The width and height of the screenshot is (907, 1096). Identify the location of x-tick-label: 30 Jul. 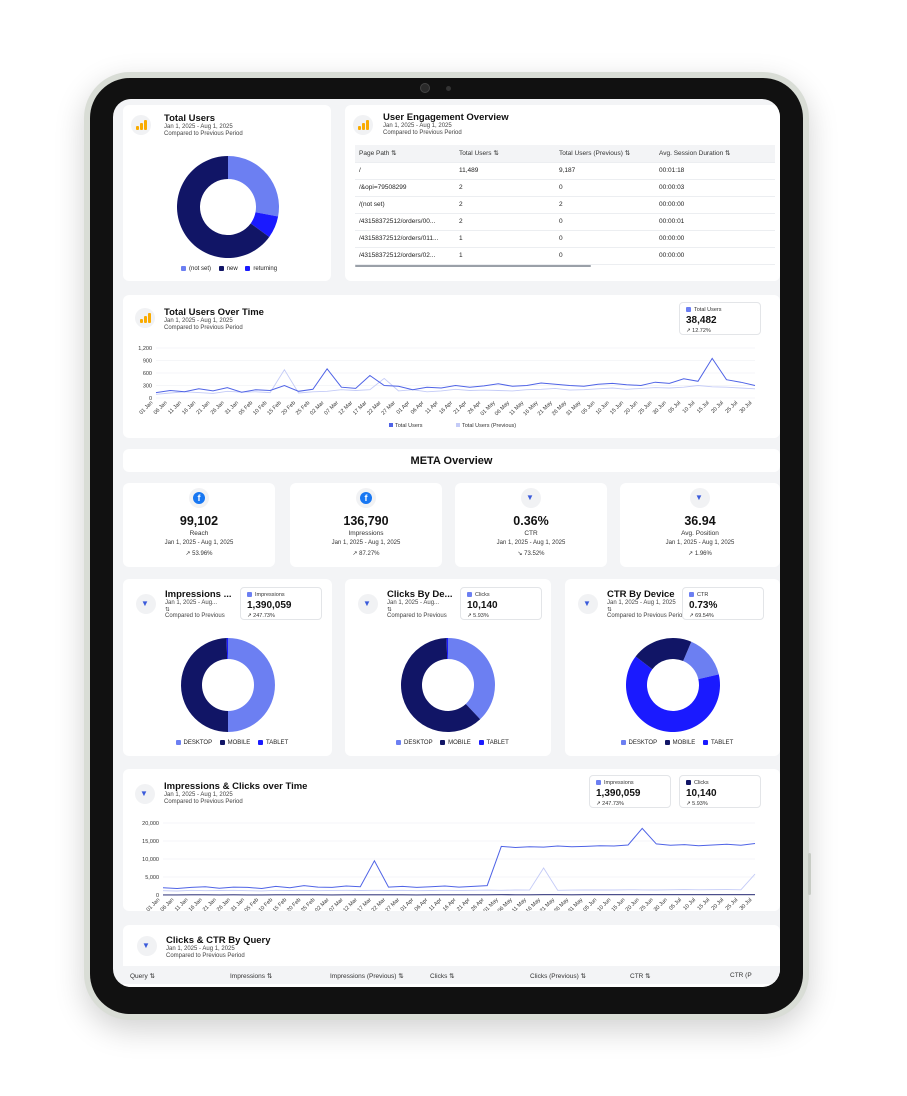
(746, 407).